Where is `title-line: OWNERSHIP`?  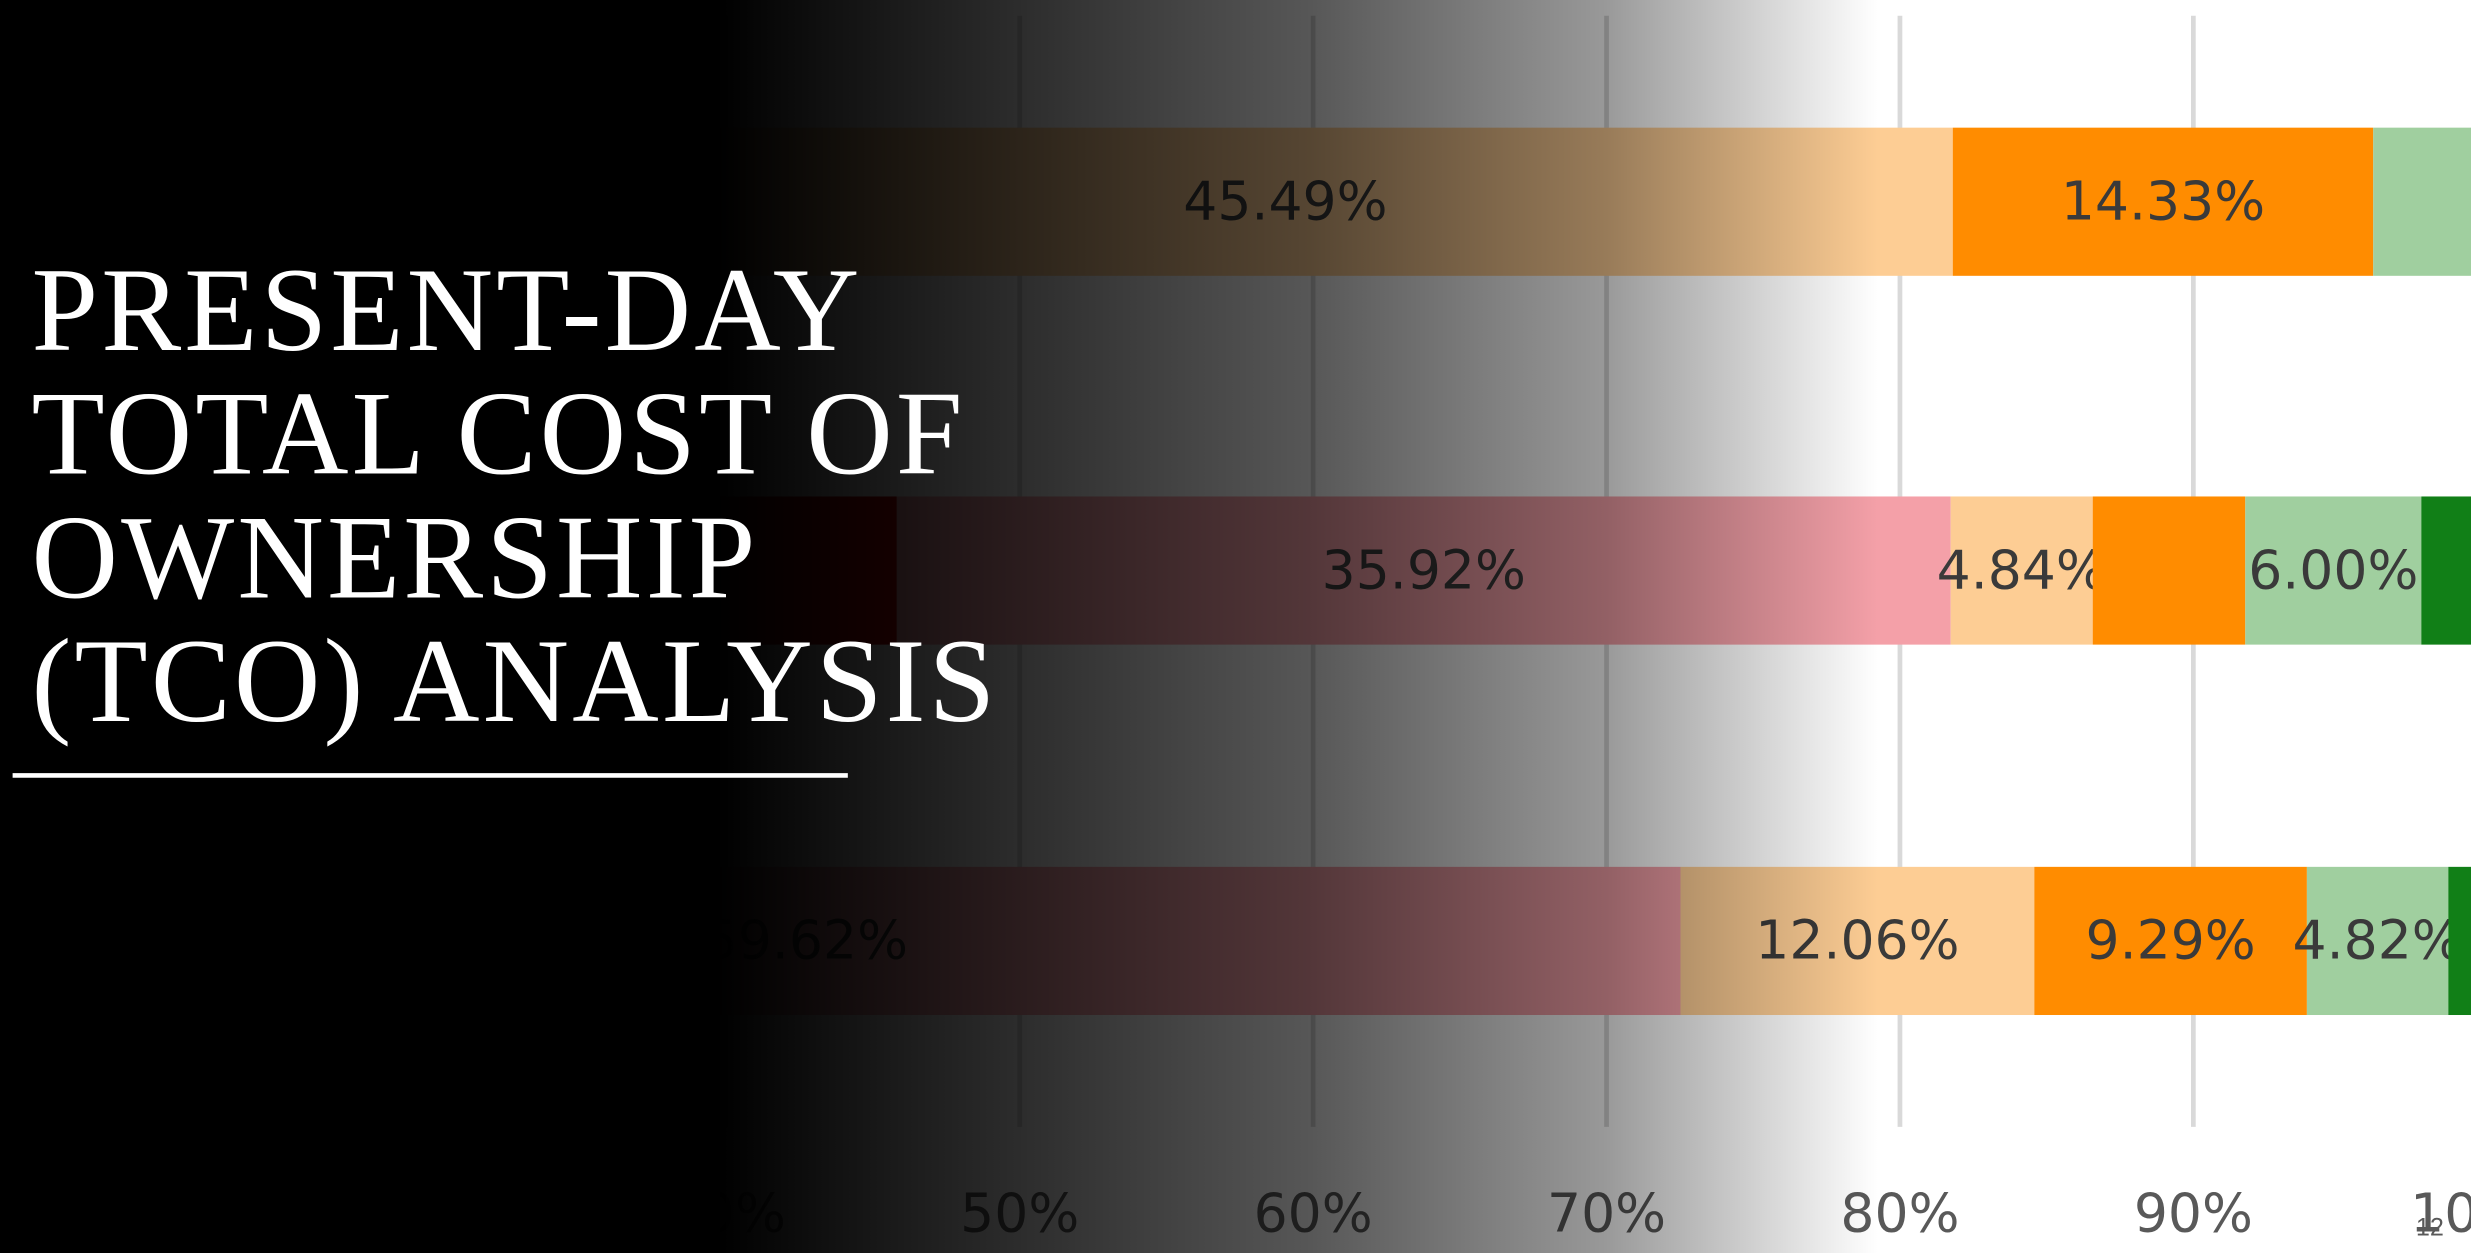
title-line: OWNERSHIP is located at coordinates (395, 556).